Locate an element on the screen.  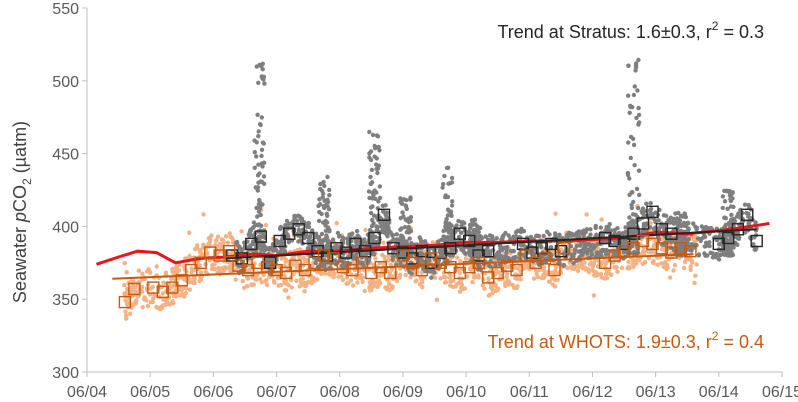
y-axis-label-sub: 2 is located at coordinates (27, 181).